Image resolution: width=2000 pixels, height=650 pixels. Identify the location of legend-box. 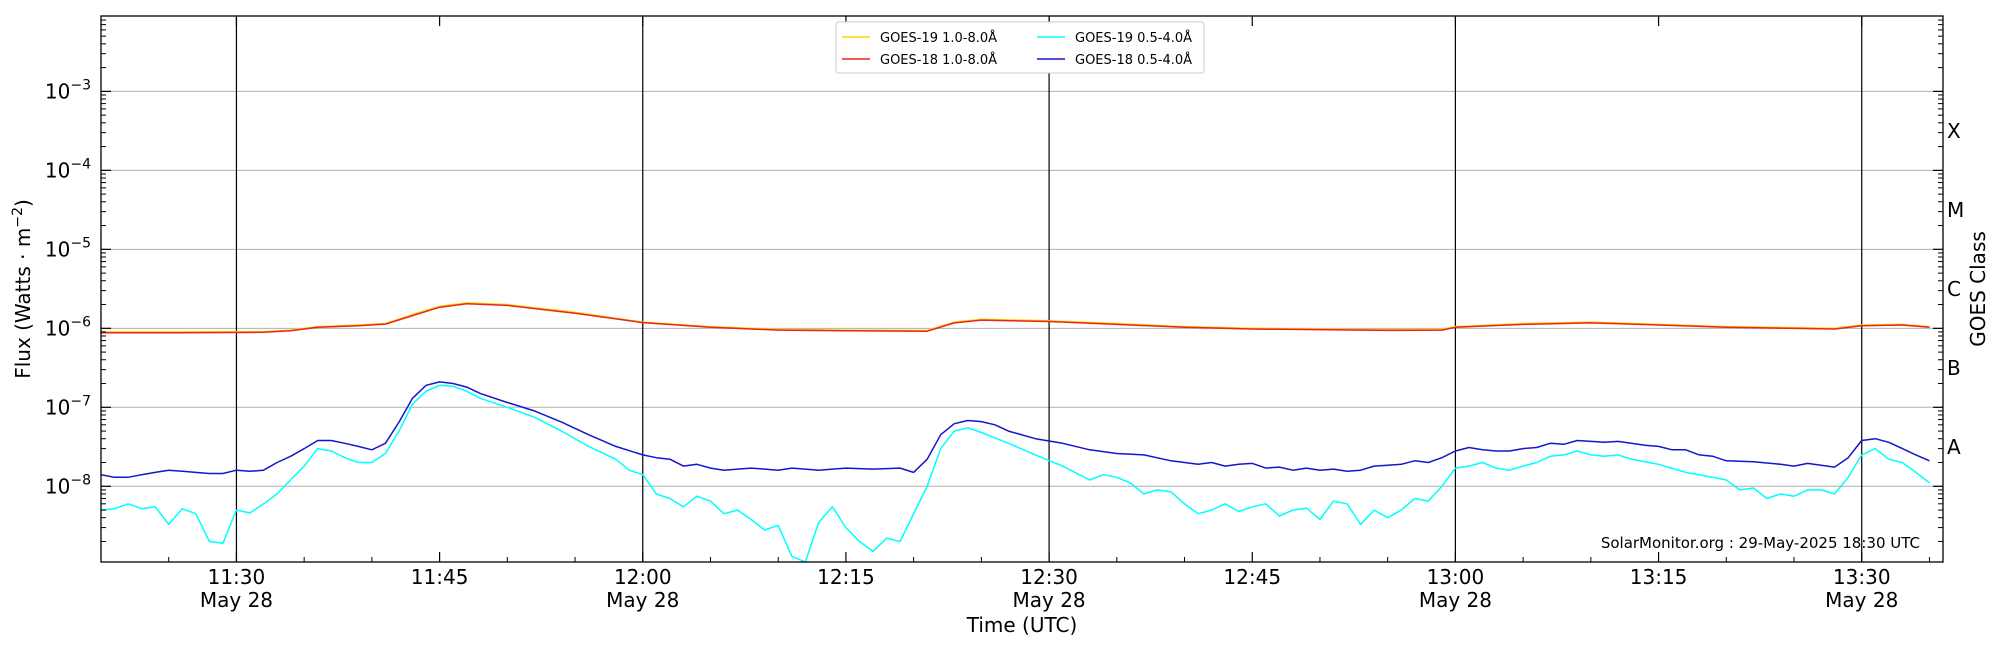
(1020, 47).